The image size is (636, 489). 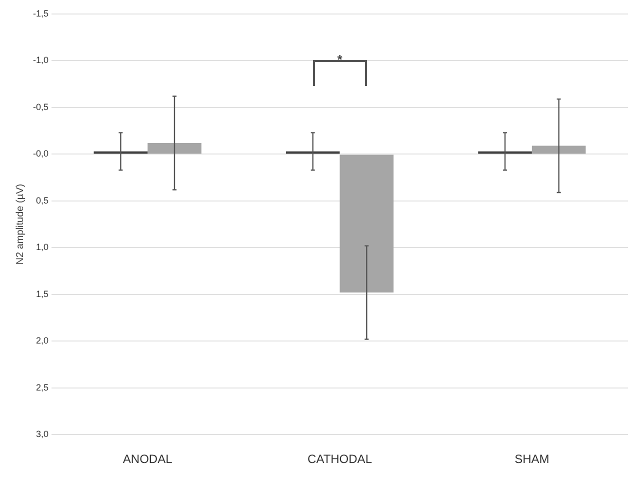 I want to click on y-tick-label: 3,0, so click(x=42, y=434).